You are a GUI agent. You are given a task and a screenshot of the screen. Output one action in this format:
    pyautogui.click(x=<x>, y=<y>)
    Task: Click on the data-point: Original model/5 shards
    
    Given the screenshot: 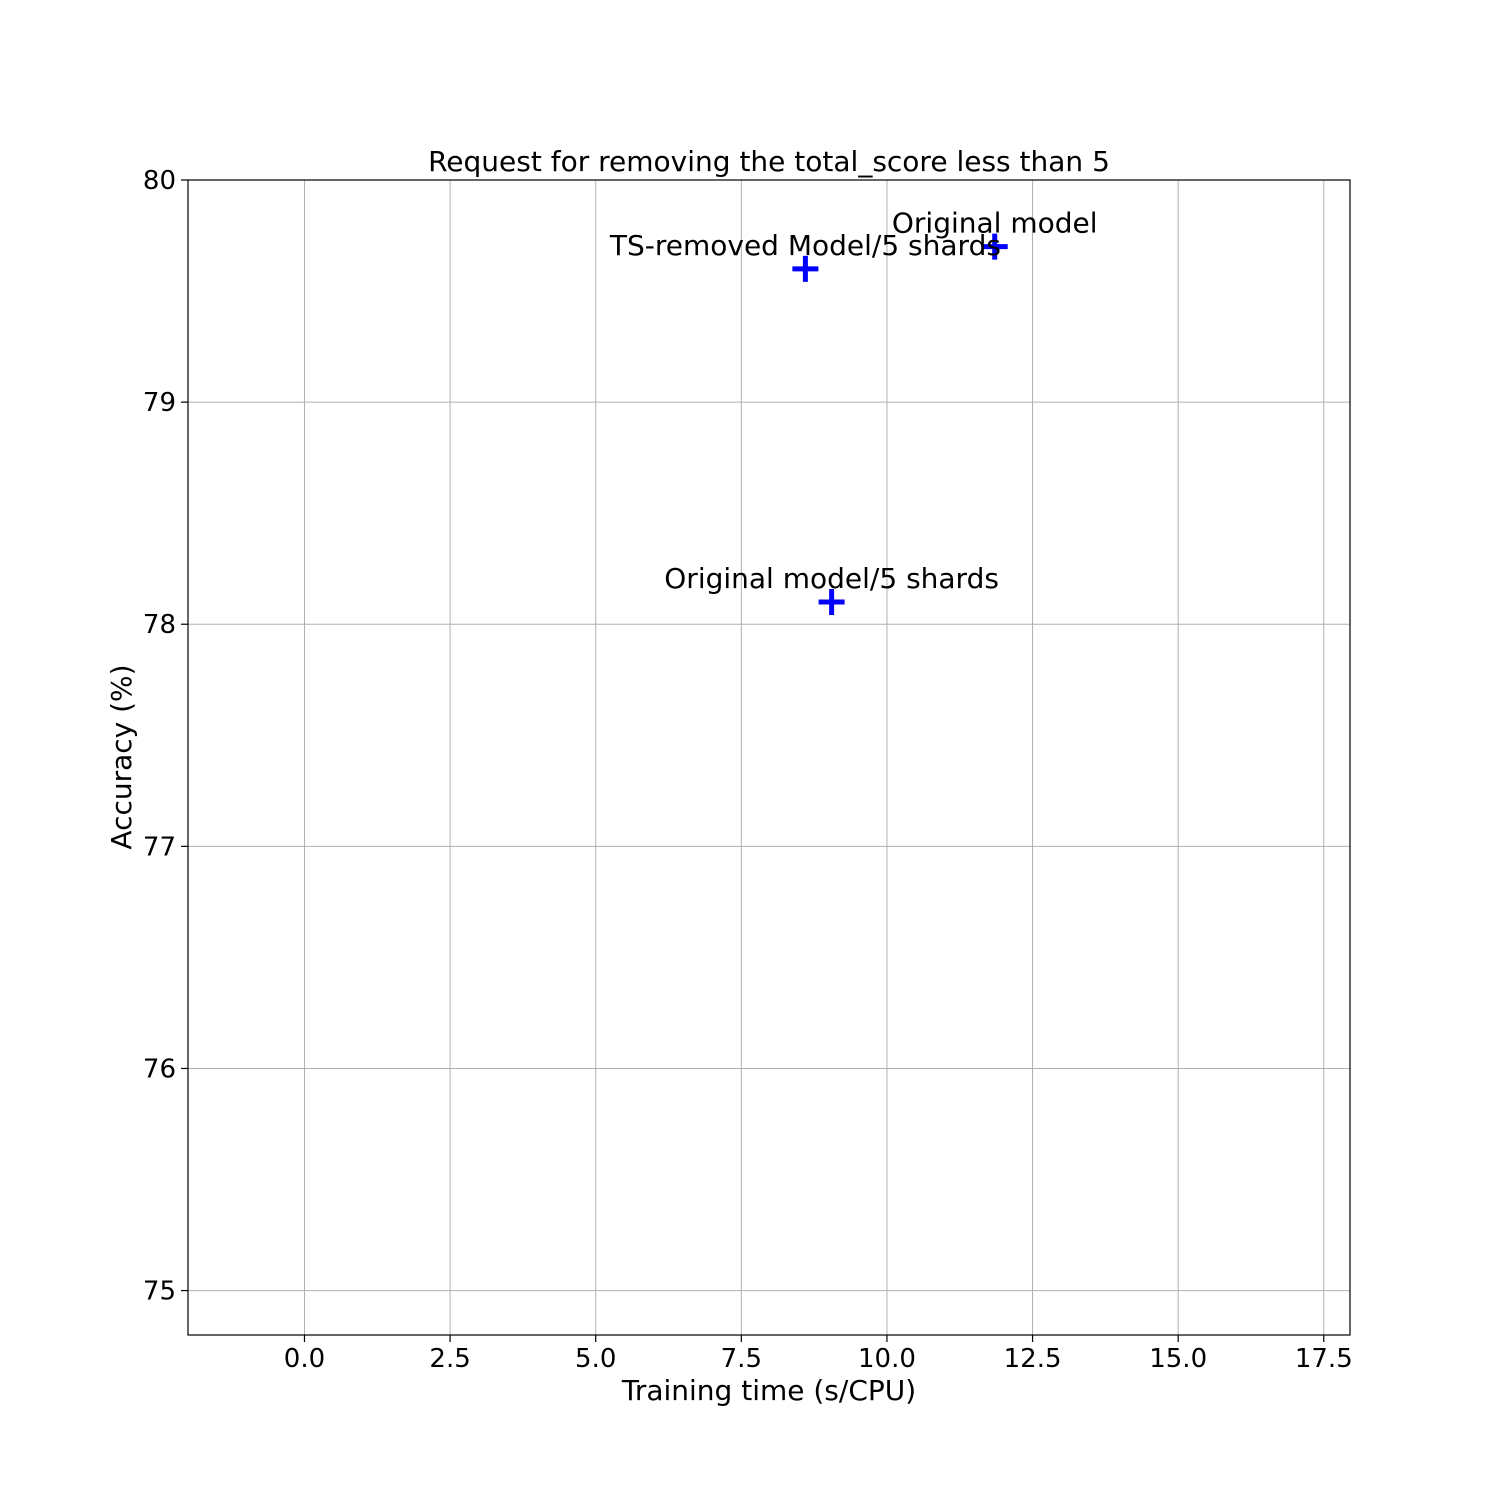 What is the action you would take?
    pyautogui.click(x=831, y=589)
    